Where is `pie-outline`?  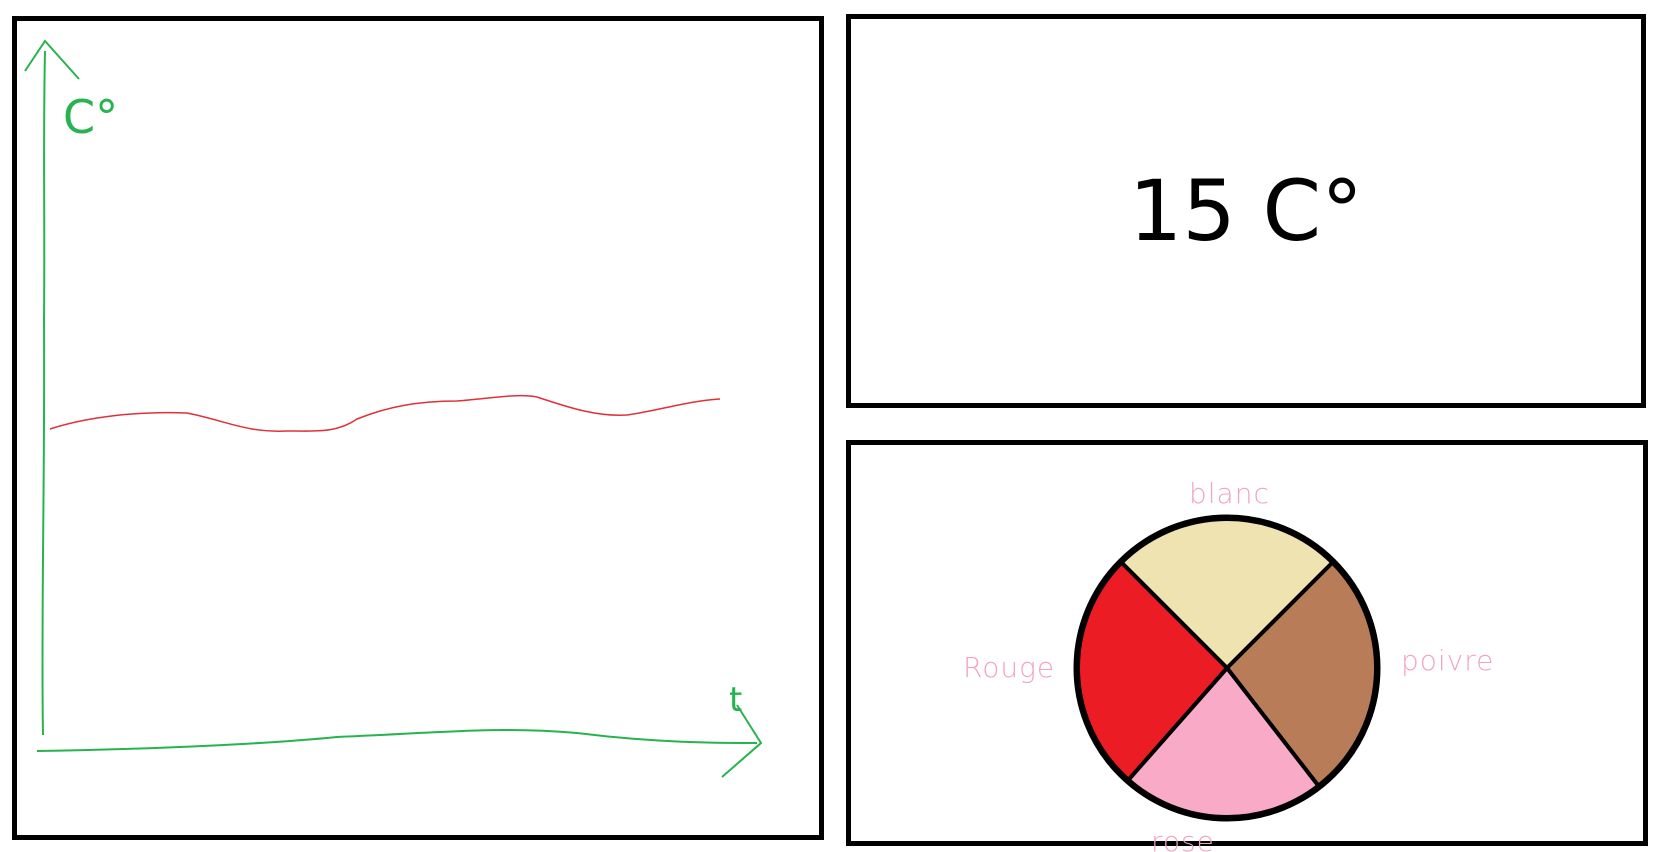
pie-outline is located at coordinates (1227, 668).